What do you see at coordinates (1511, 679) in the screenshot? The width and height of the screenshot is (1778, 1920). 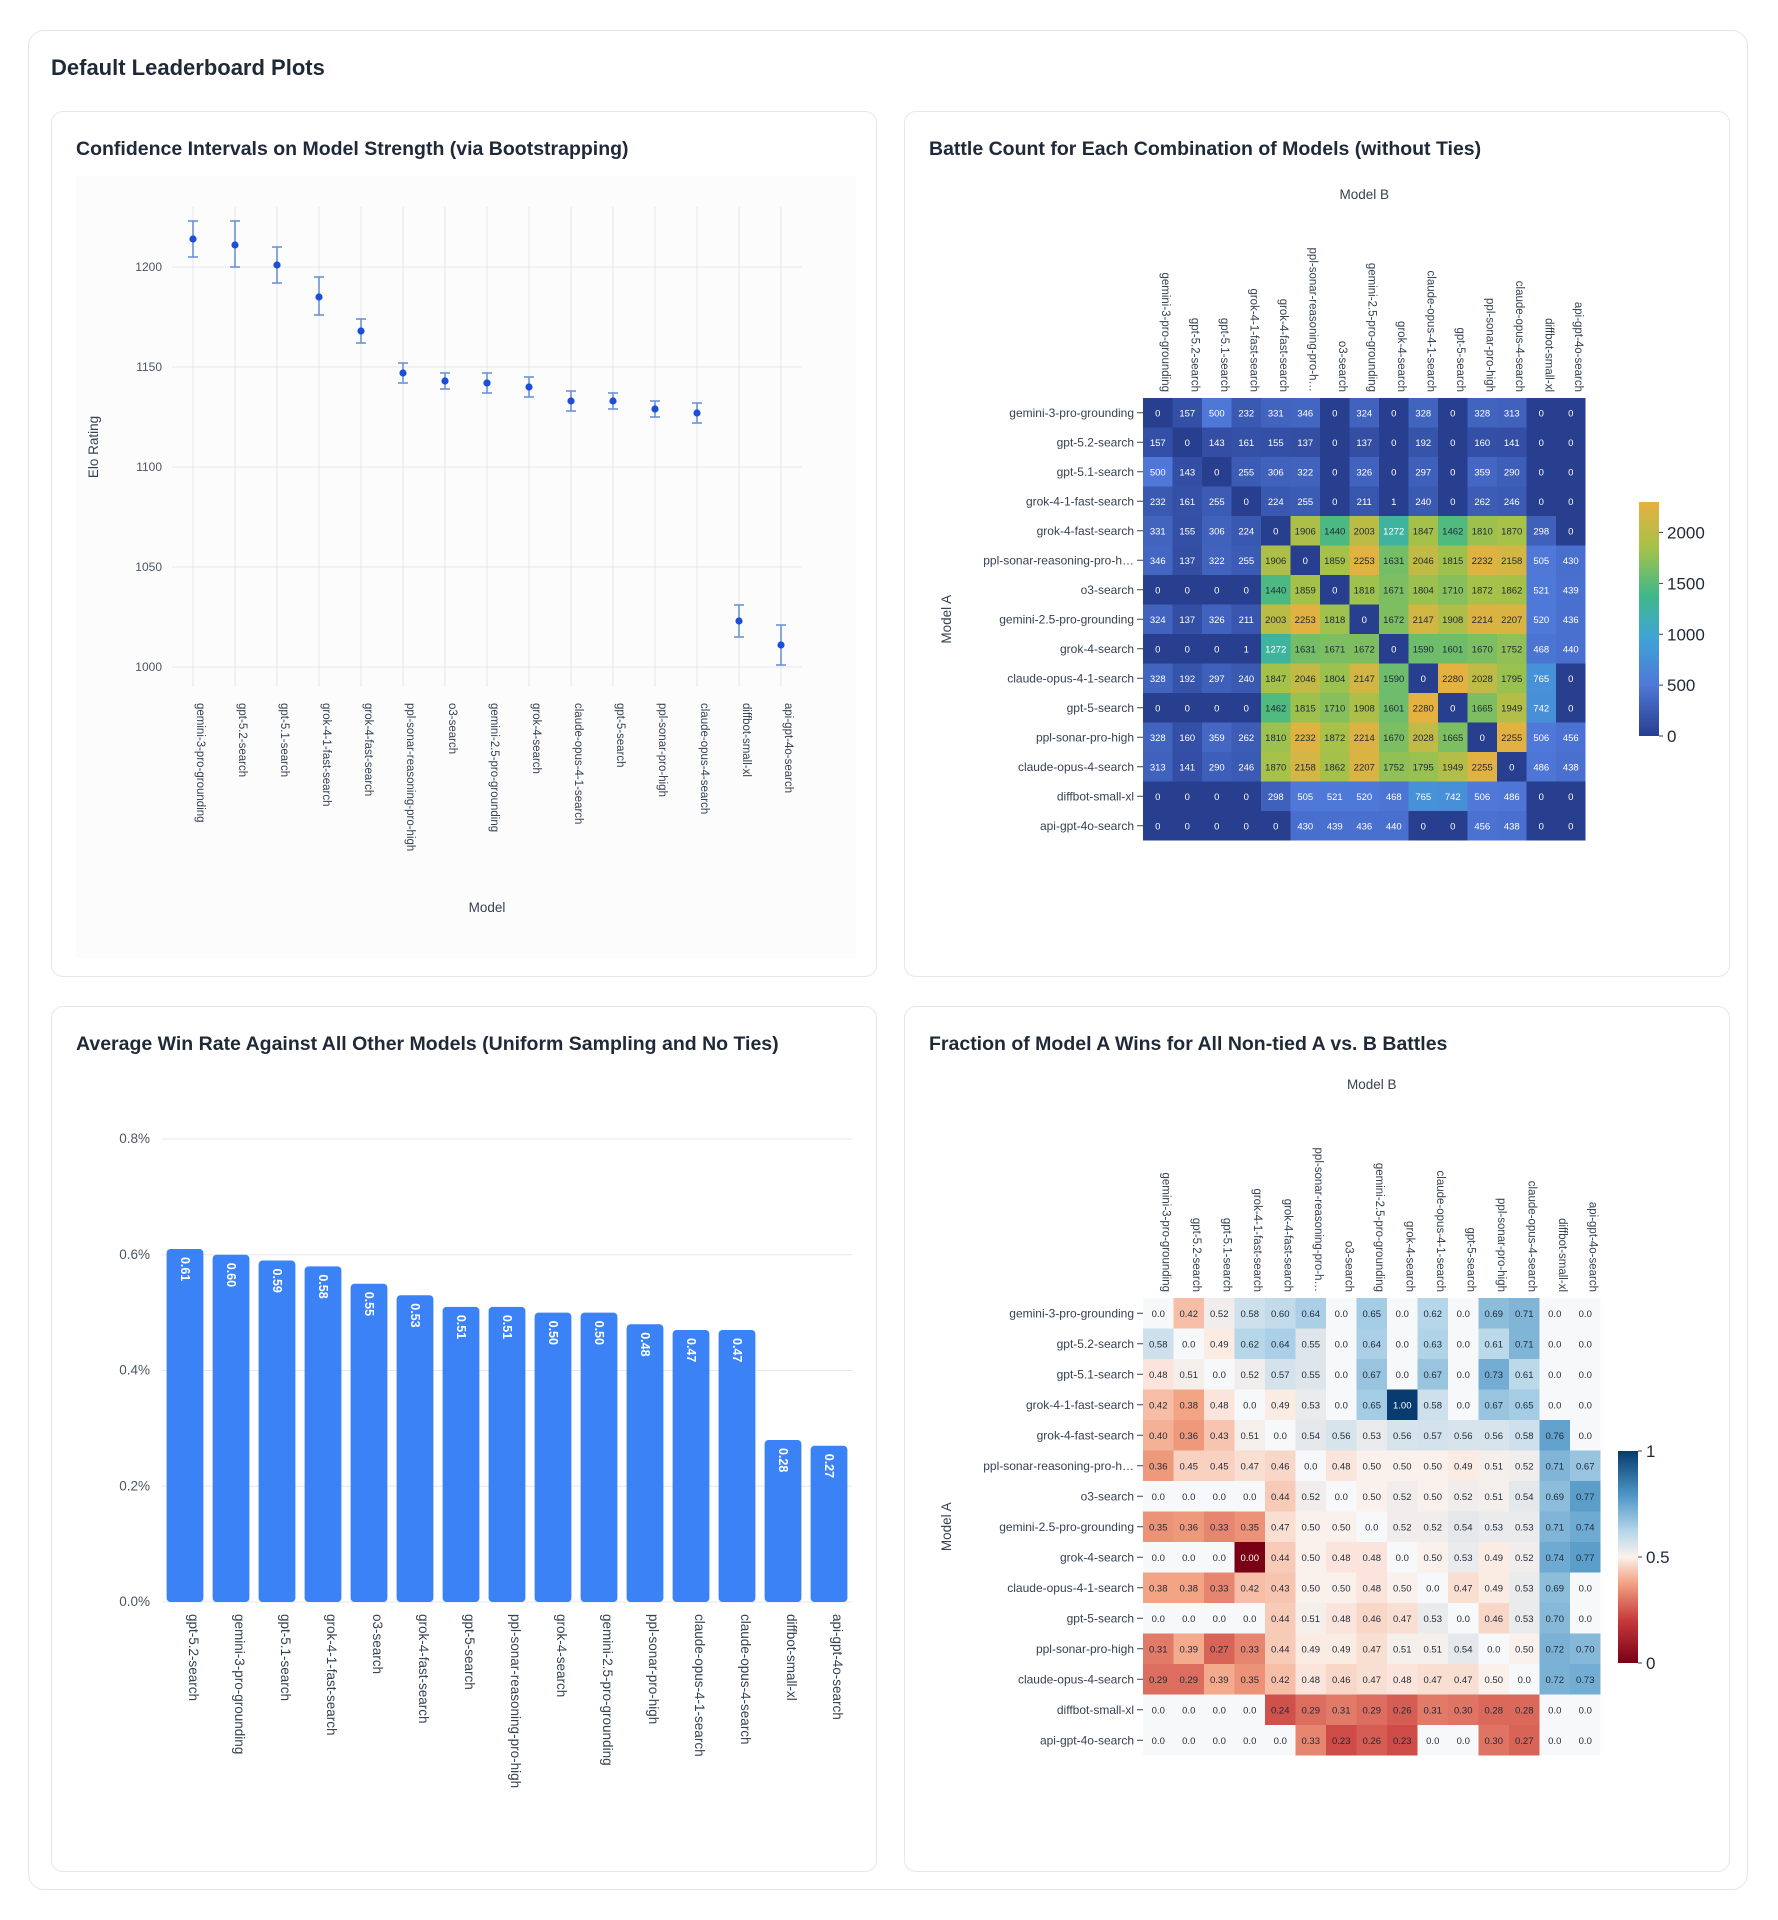 I see `heatmap-cell-label: 1795` at bounding box center [1511, 679].